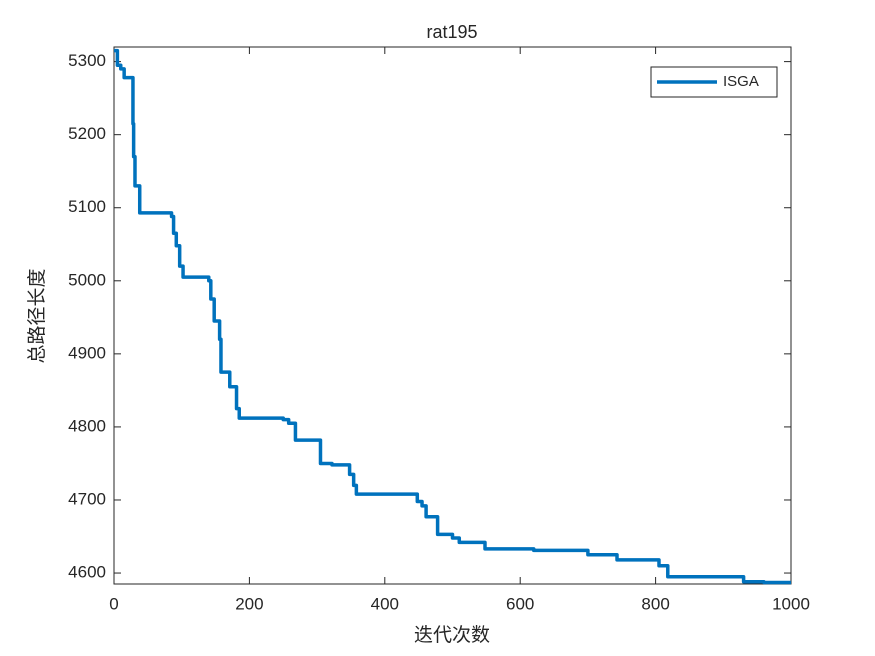  I want to click on x-tick-label: 600, so click(520, 603).